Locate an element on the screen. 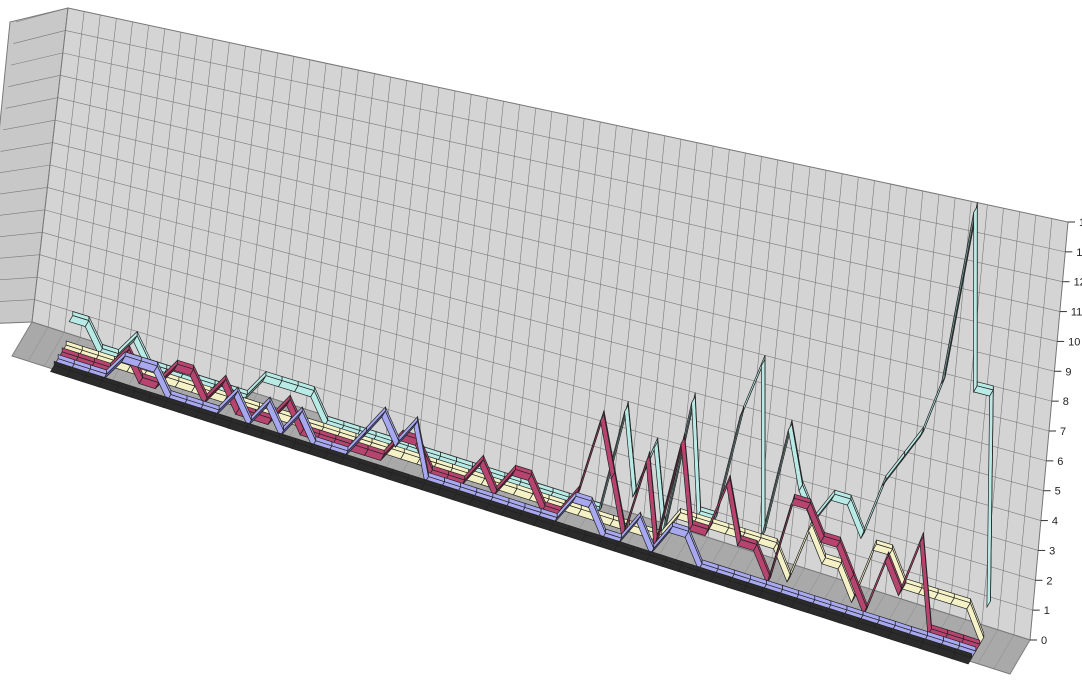 The width and height of the screenshot is (1082, 698). y-tick-label: 13 is located at coordinates (1079, 253).